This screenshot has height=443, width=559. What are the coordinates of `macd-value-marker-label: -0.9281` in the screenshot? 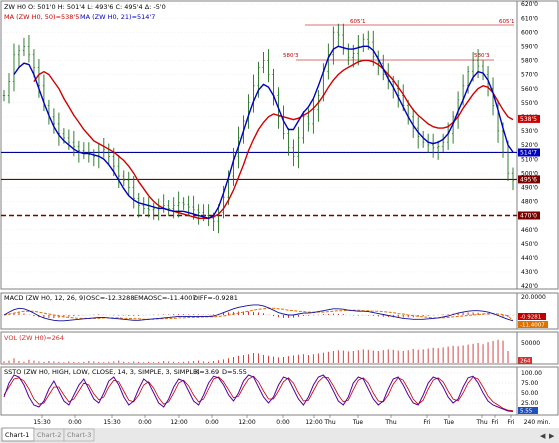 It's located at (530, 318).